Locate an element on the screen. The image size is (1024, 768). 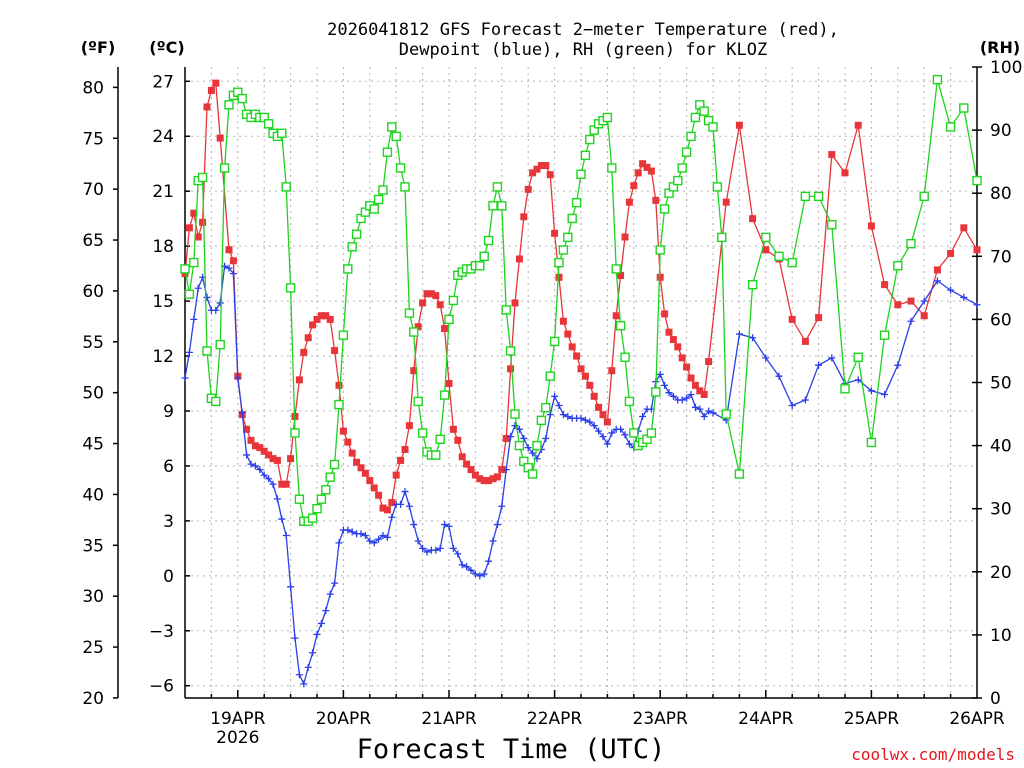
time-tick-sublabel: 2026 is located at coordinates (237, 738).